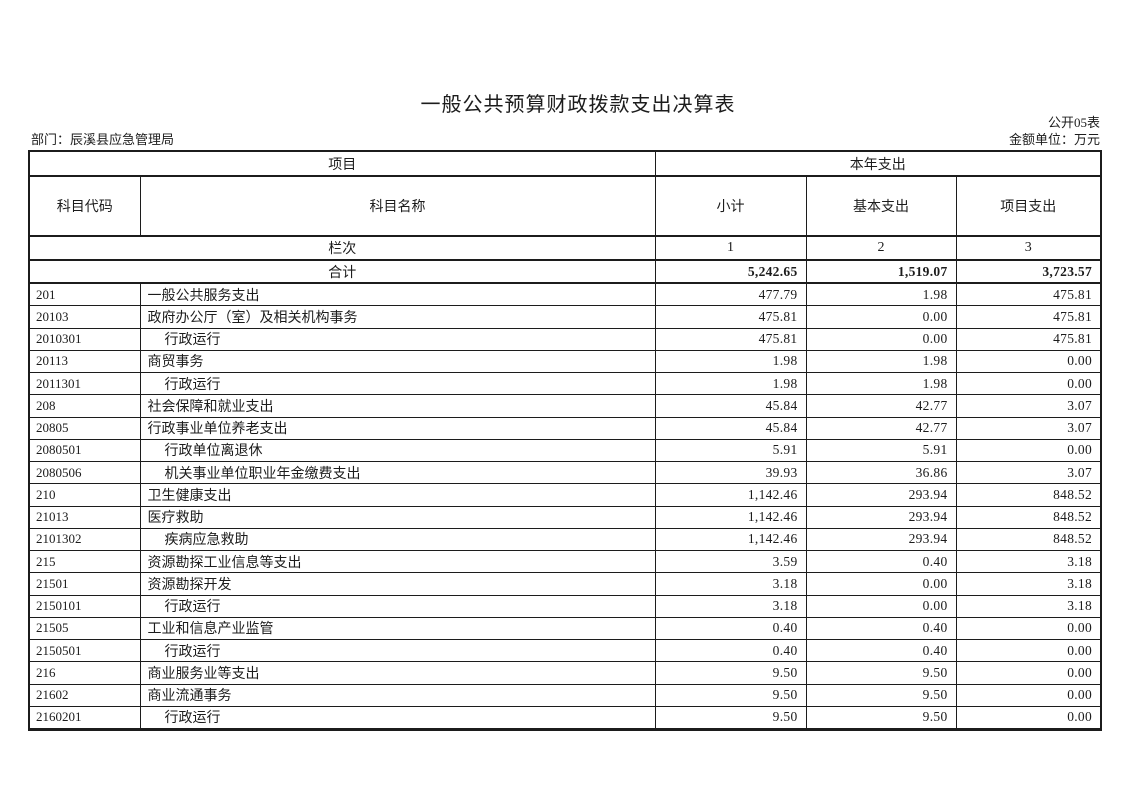  I want to click on subject-name-cell: 一般公共服务支出, so click(397, 294).